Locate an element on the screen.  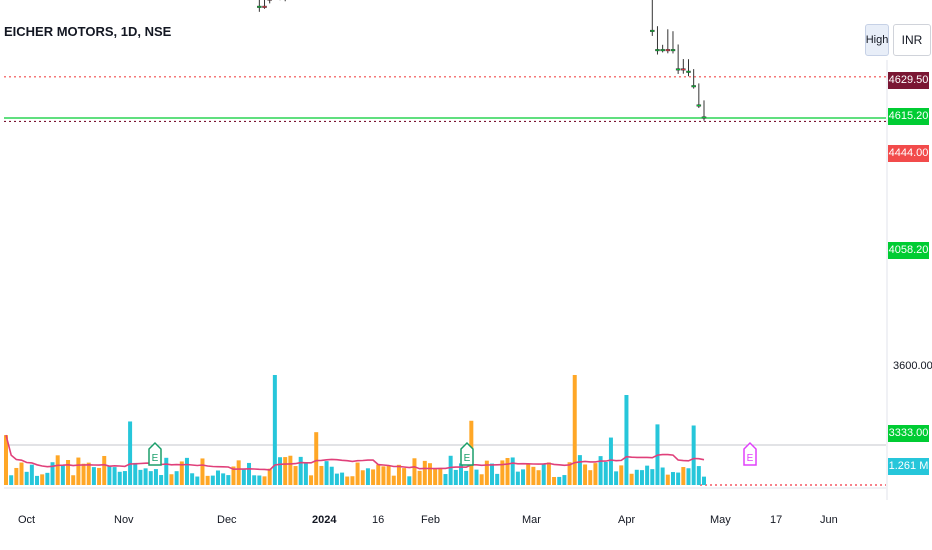
x-tick-dec: Dec is located at coordinates (227, 520).